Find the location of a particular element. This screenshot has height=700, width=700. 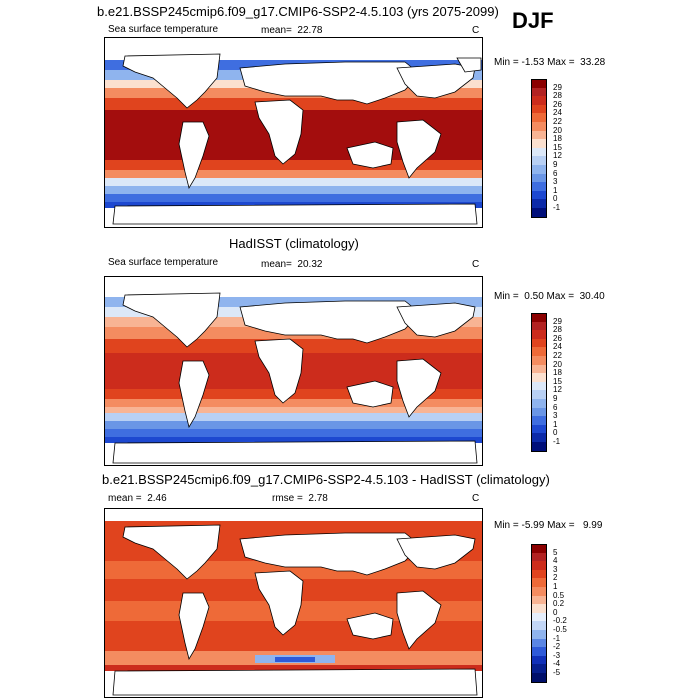

panel2-mean: mean= 20.32 is located at coordinates (292, 264).